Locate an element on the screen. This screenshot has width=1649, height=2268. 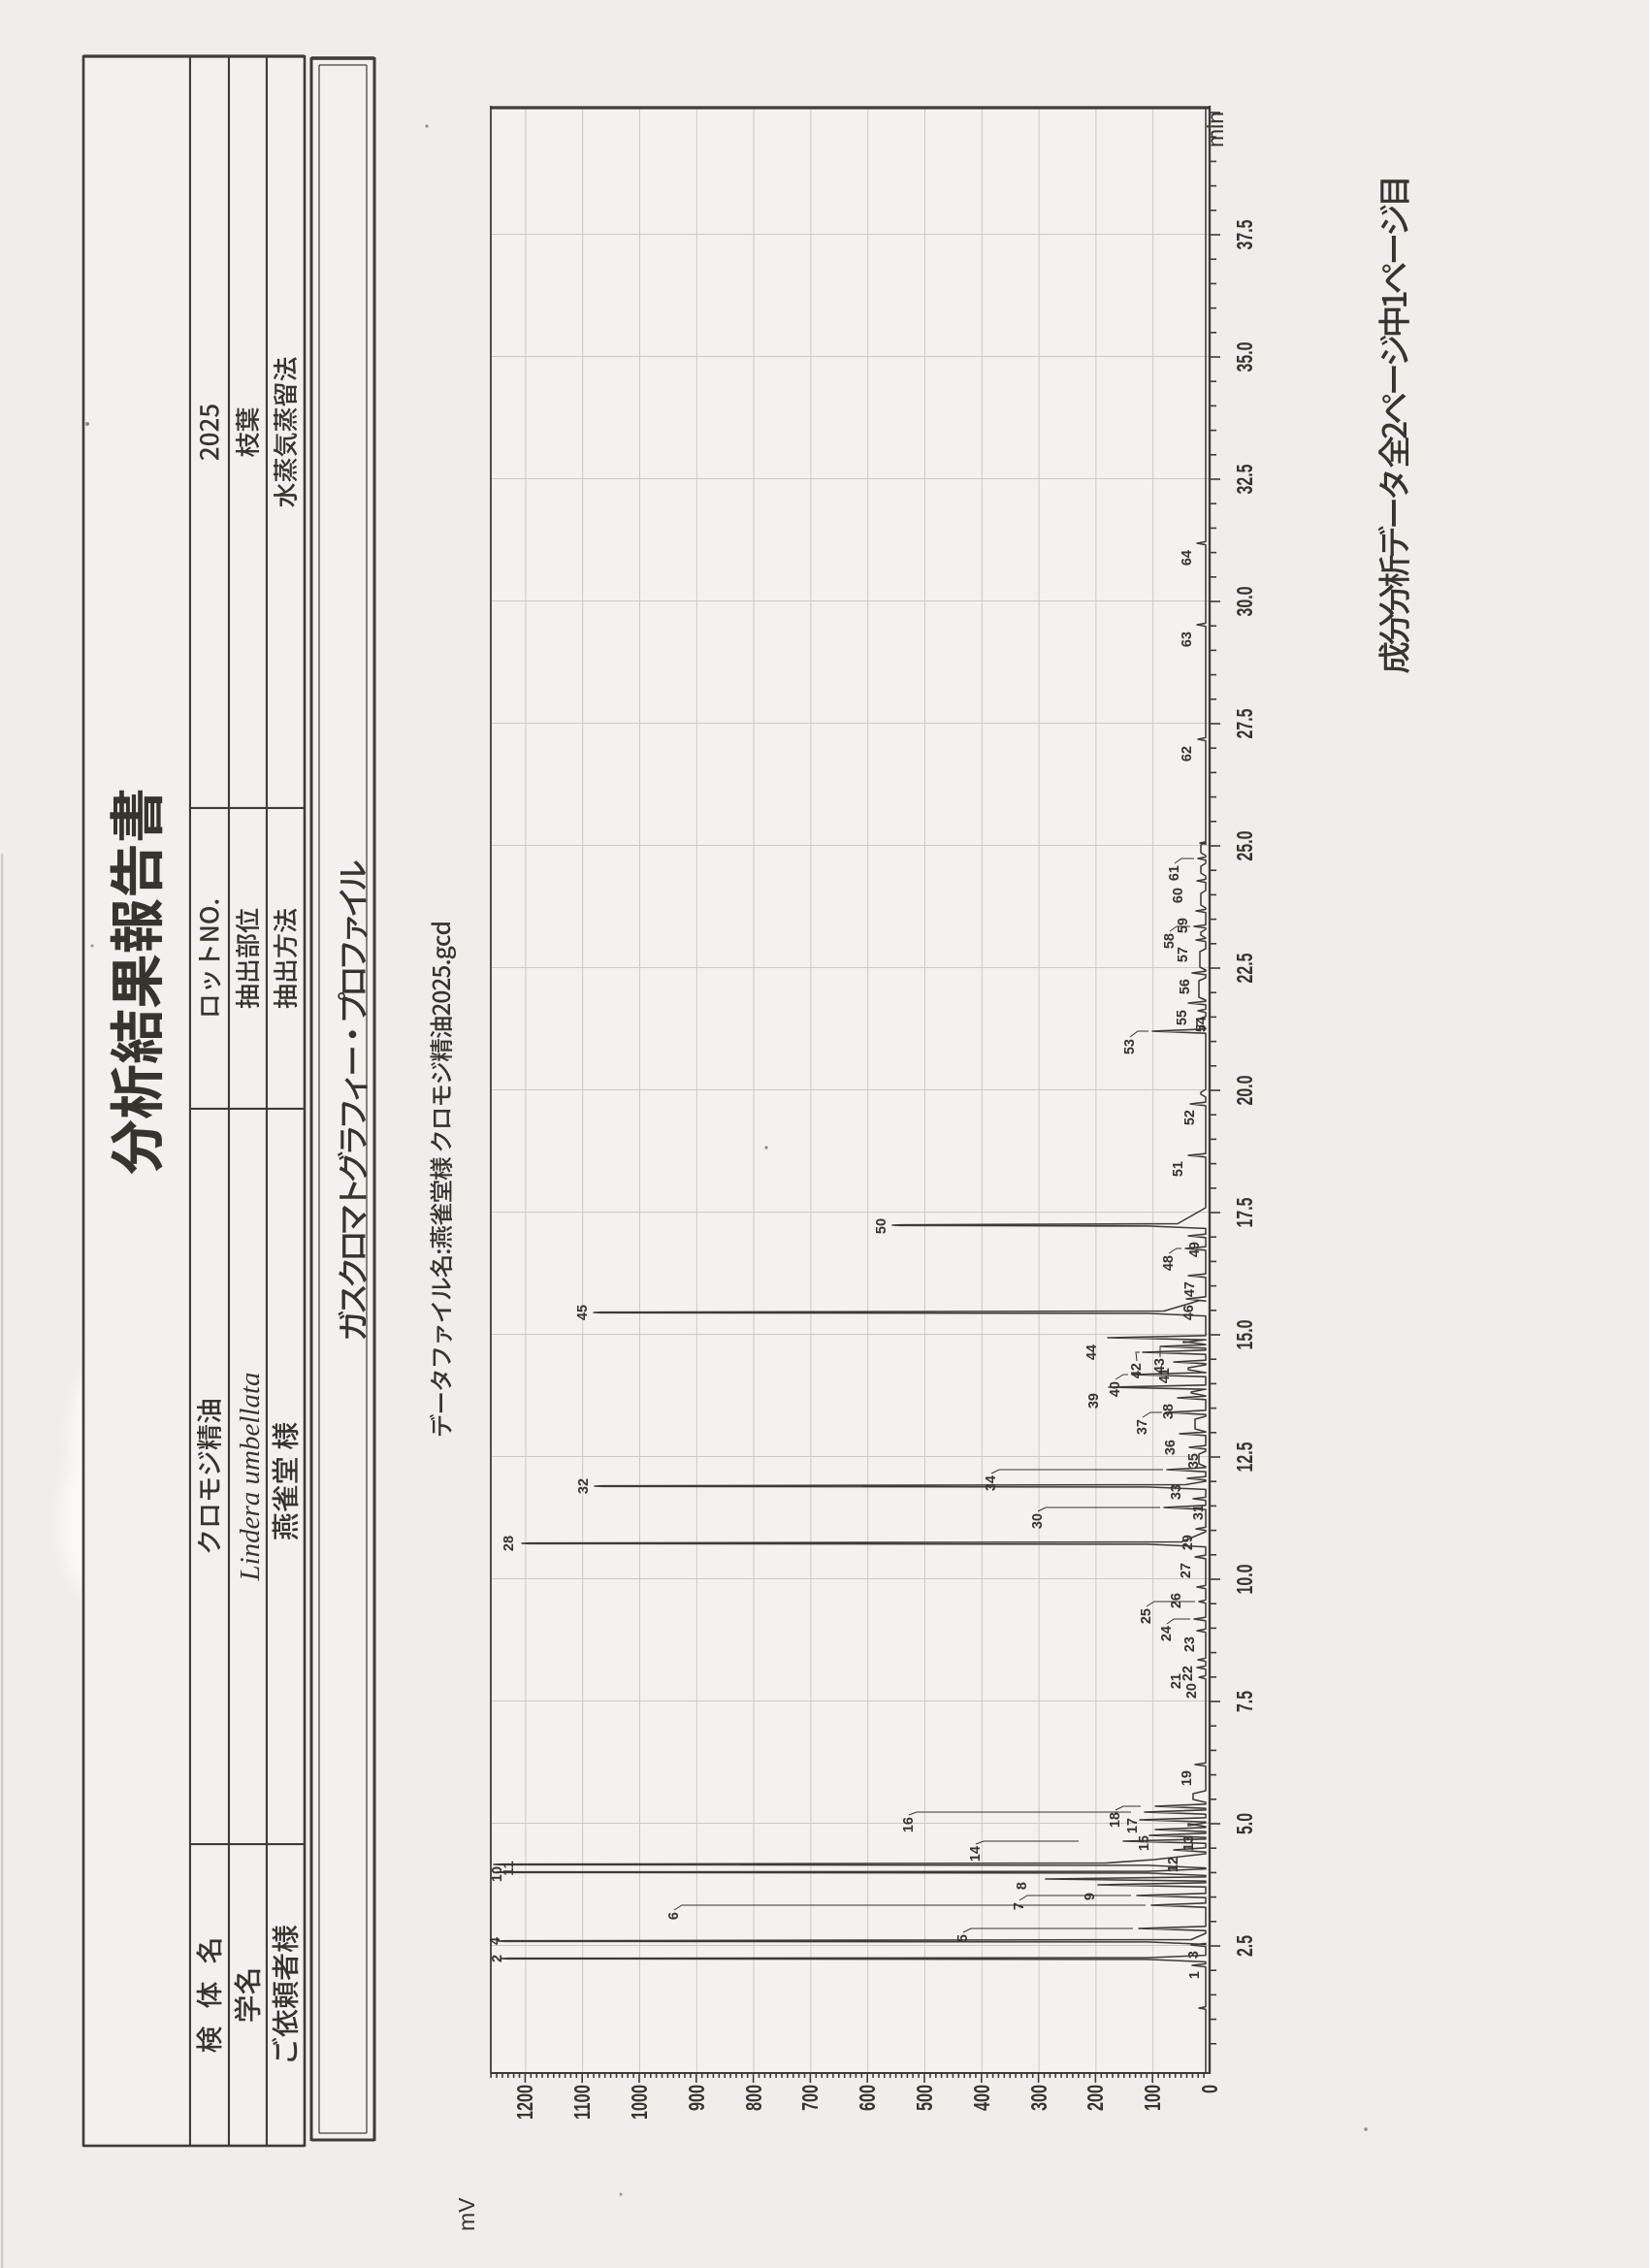
svg-text: 6 is located at coordinates (674, 1916).